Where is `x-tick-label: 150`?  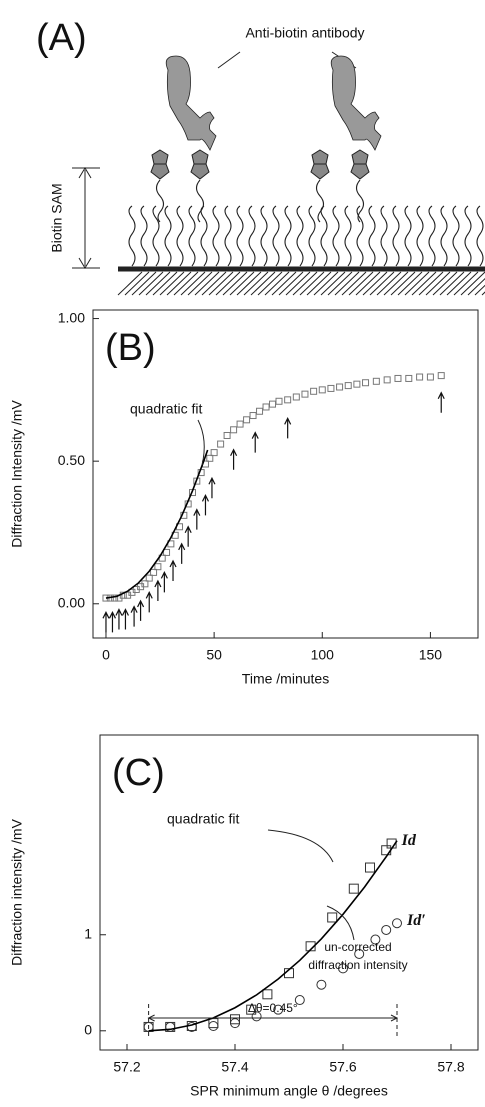
x-tick-label: 150 is located at coordinates (431, 655).